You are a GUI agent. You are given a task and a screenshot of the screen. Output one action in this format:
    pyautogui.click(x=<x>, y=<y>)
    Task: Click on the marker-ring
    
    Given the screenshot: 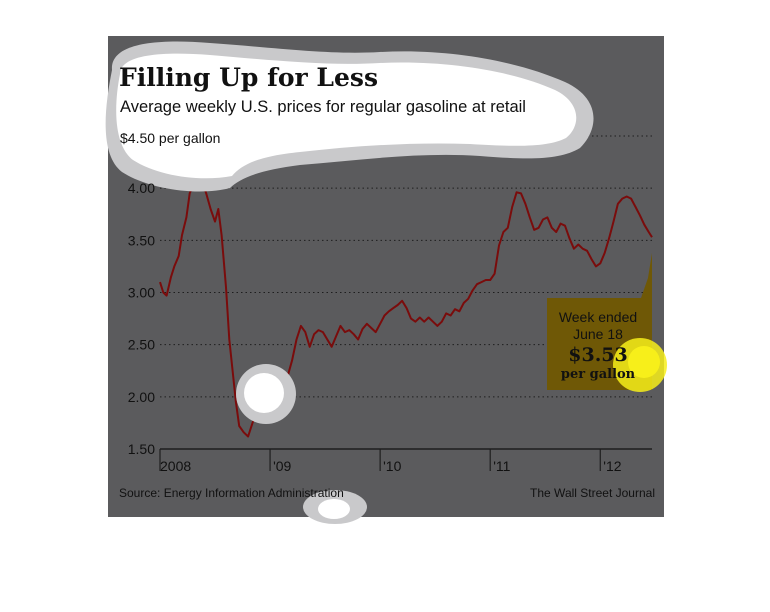 What is the action you would take?
    pyautogui.click(x=264, y=393)
    